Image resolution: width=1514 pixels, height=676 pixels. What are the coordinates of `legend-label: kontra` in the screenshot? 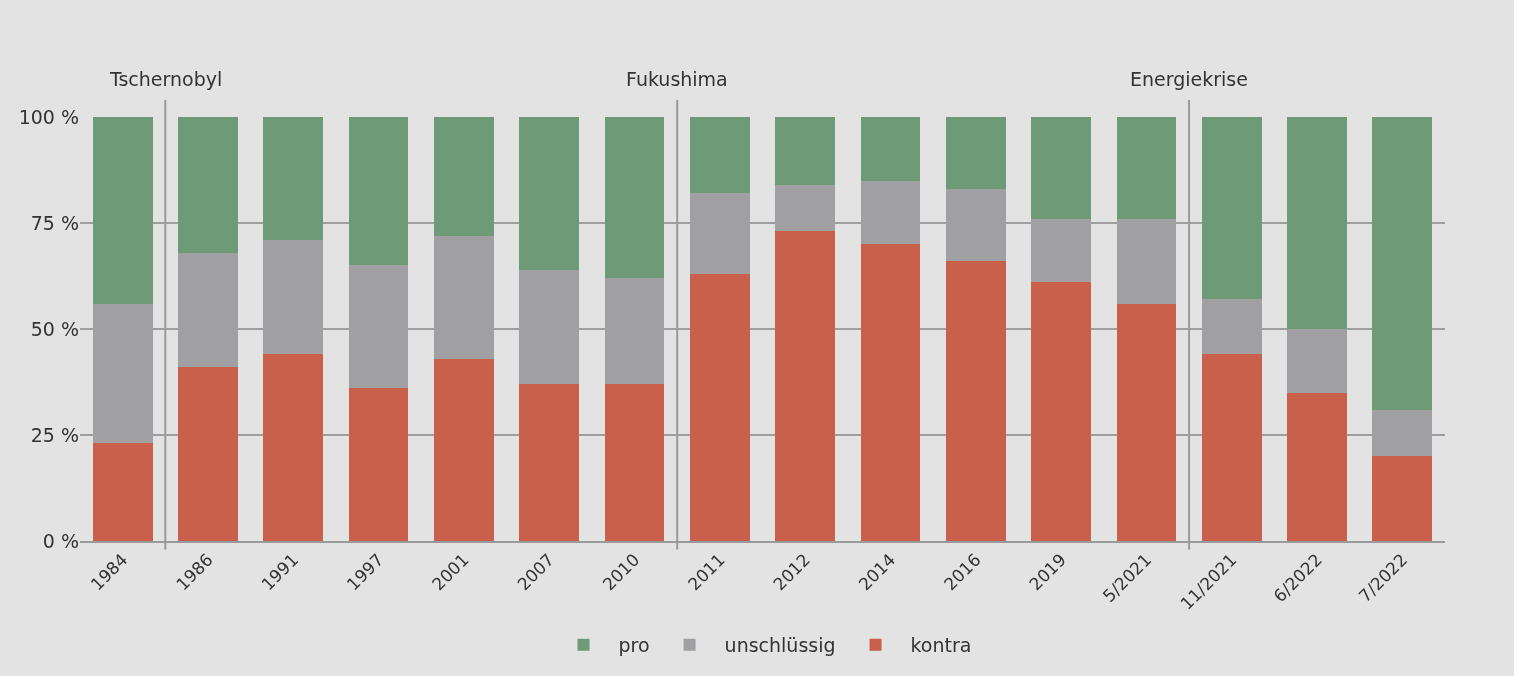 It's located at (941, 645).